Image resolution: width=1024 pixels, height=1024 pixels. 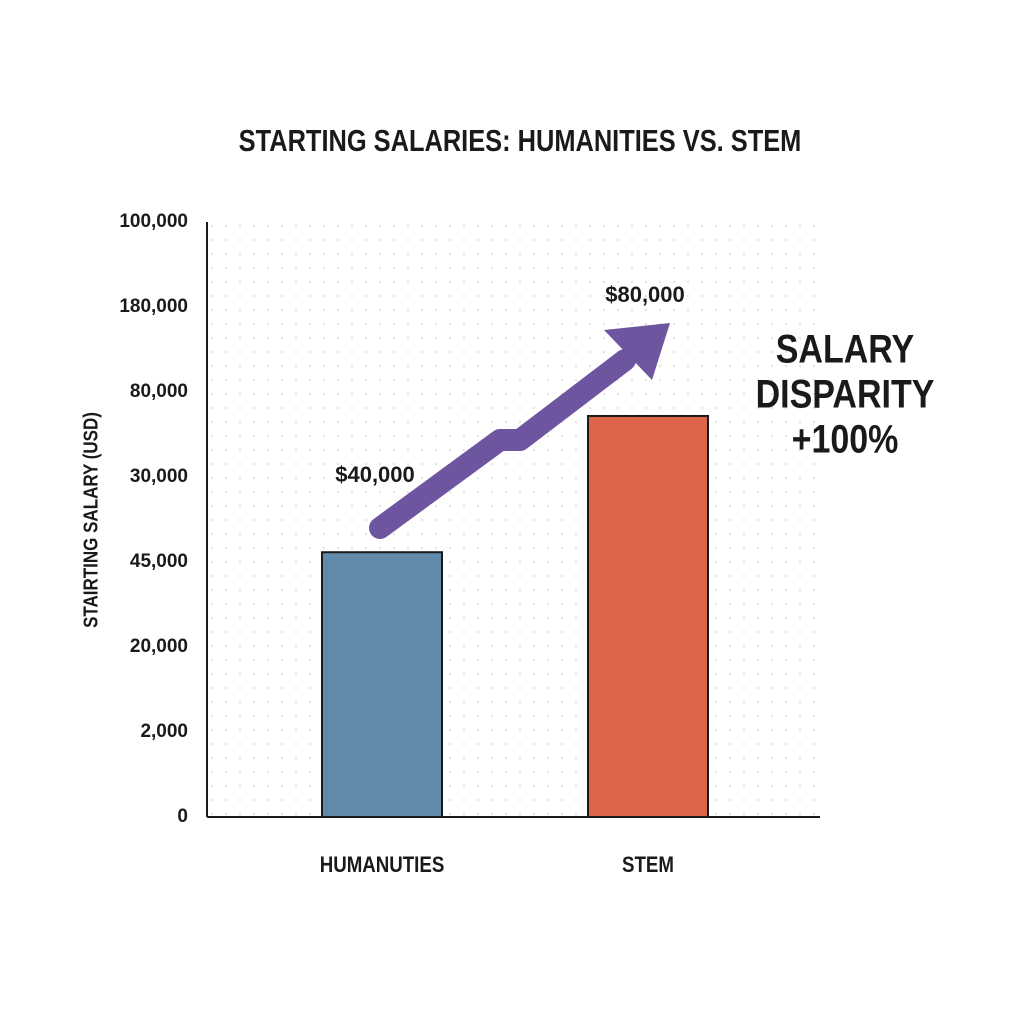 What do you see at coordinates (845, 348) in the screenshot?
I see `callout: SALARY` at bounding box center [845, 348].